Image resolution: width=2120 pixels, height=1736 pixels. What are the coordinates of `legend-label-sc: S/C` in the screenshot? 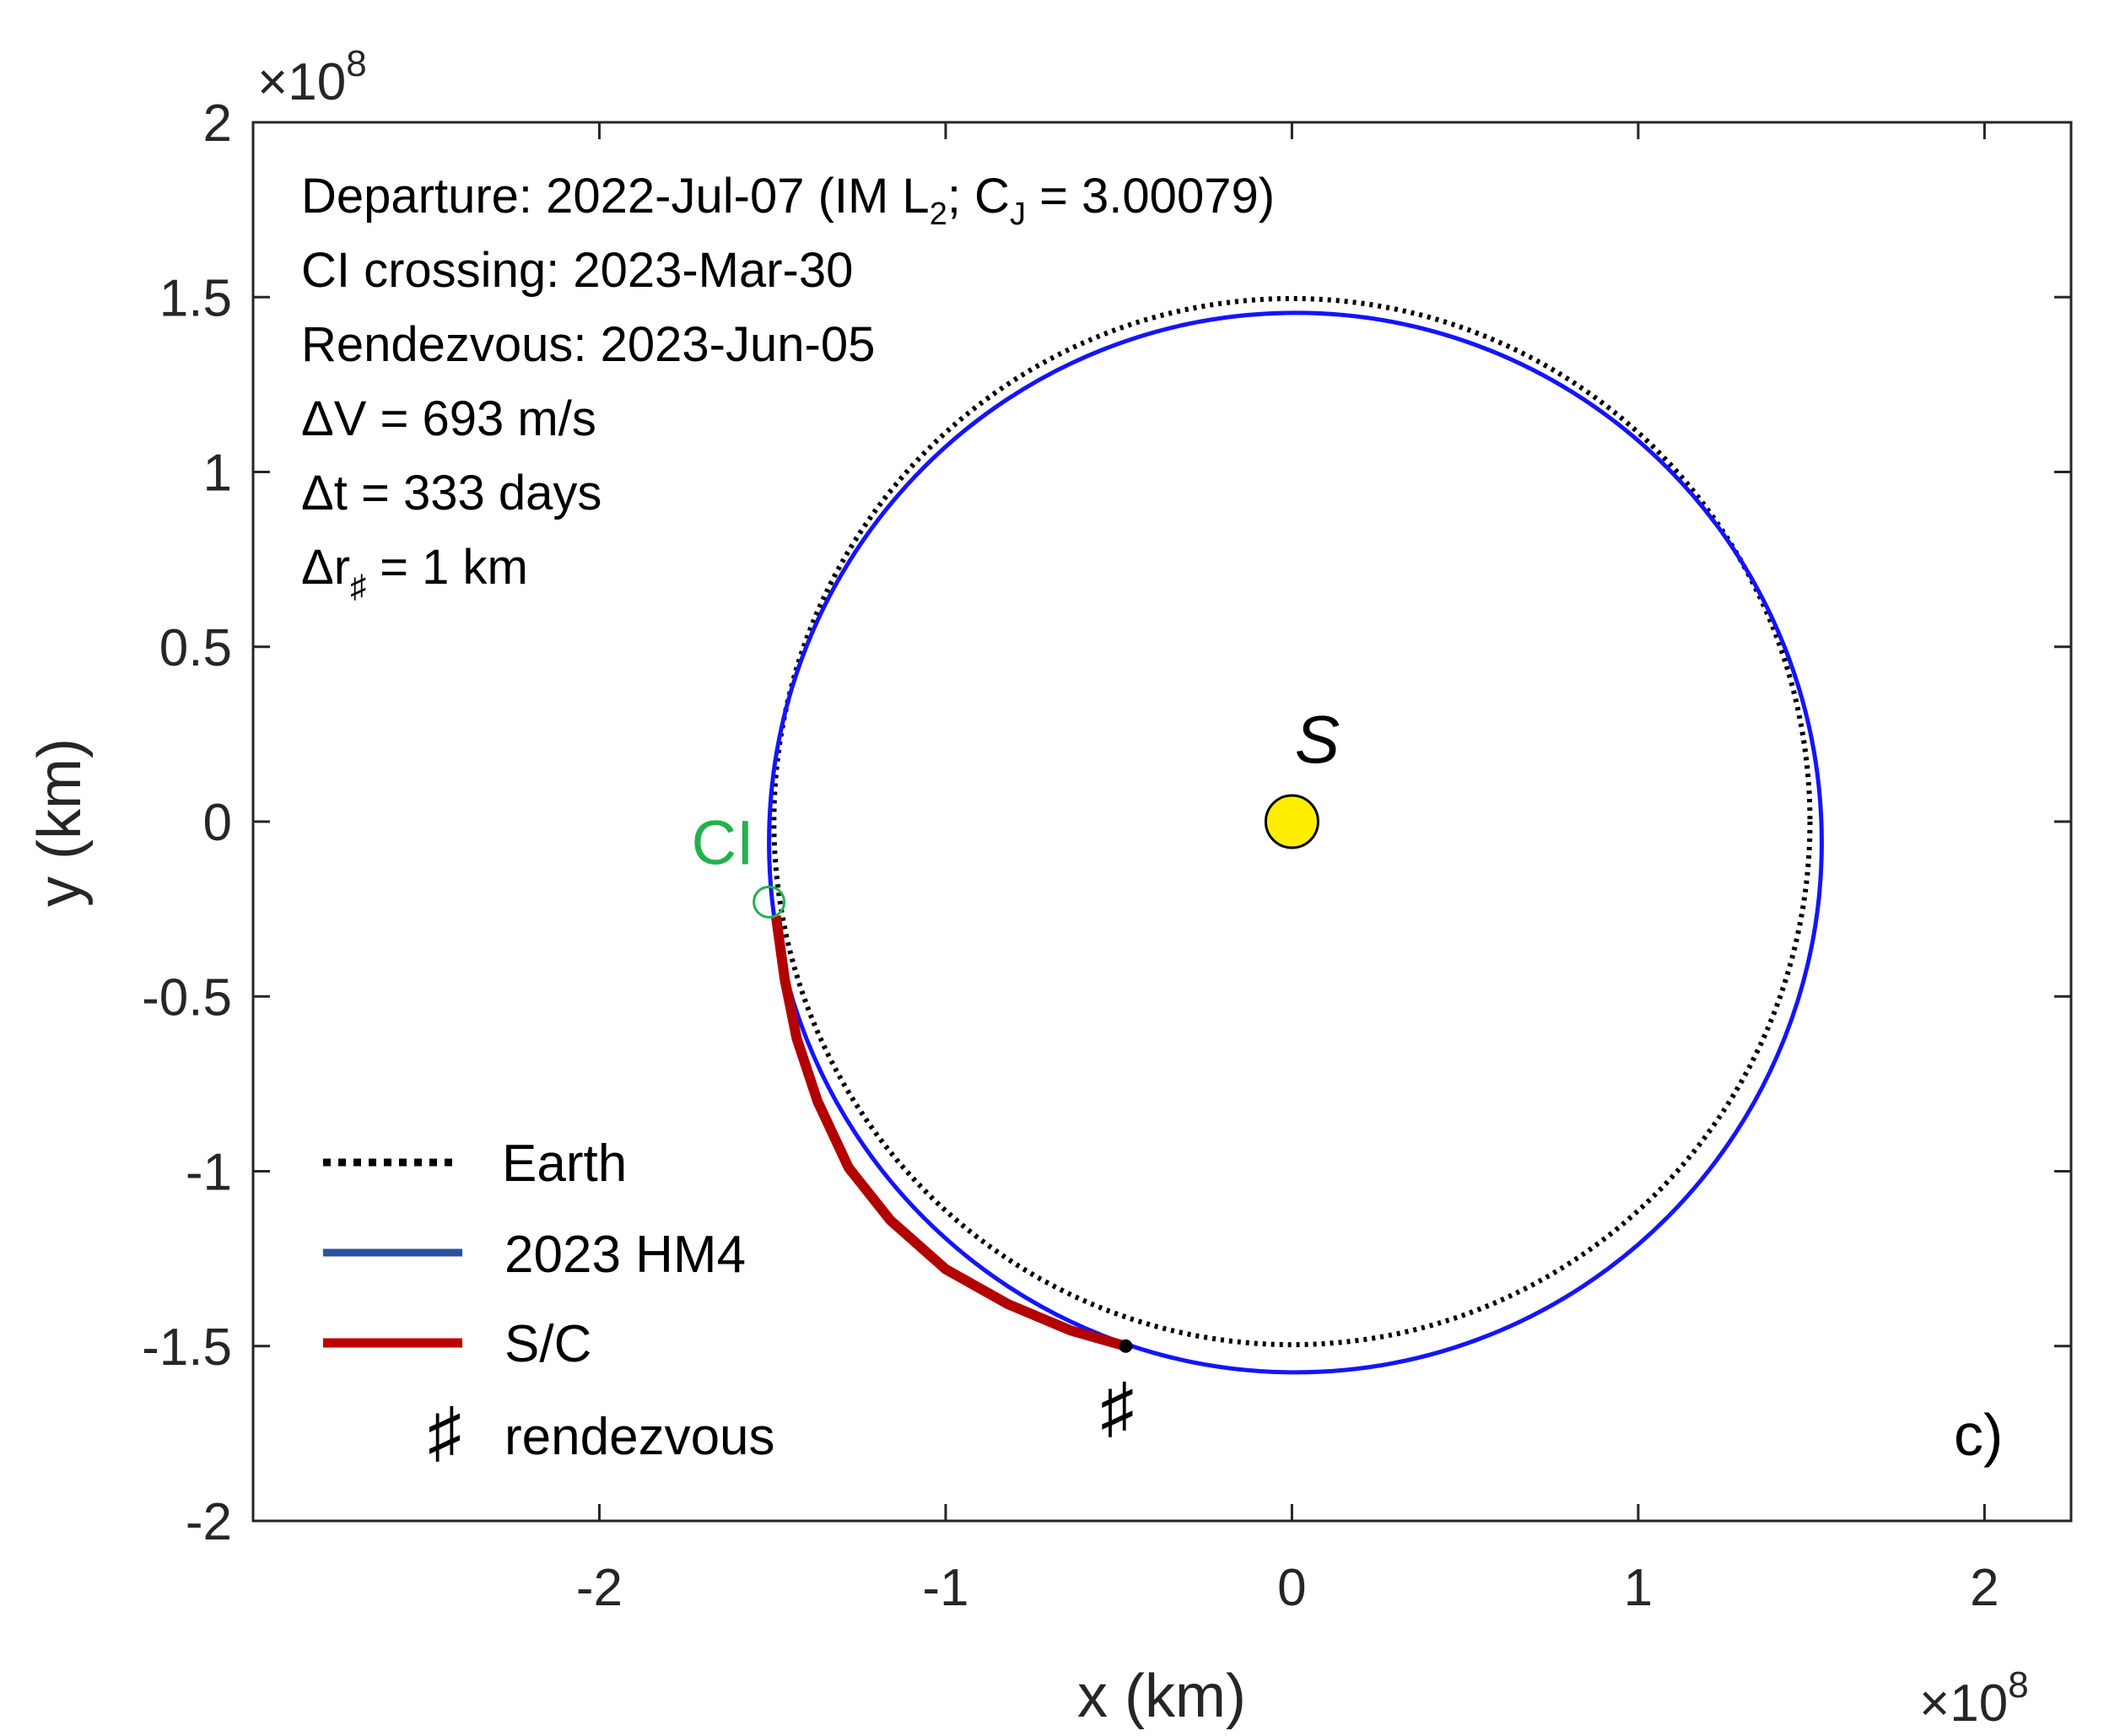 It's located at (547, 1344).